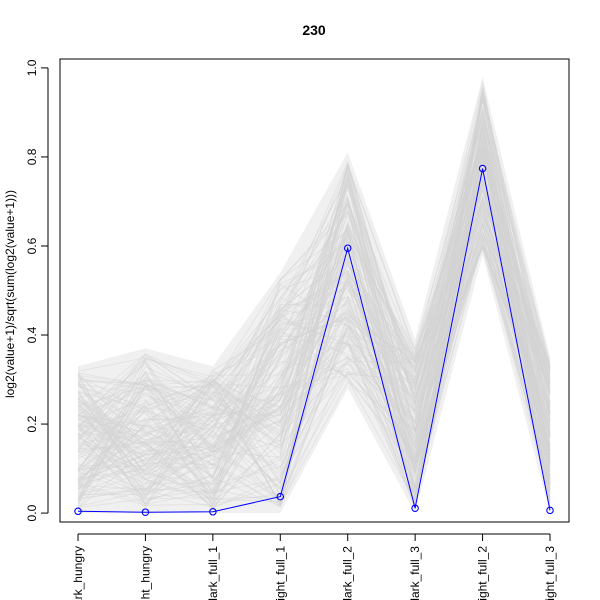 The image size is (600, 600). I want to click on y-tick-label: 0.4, so click(32, 334).